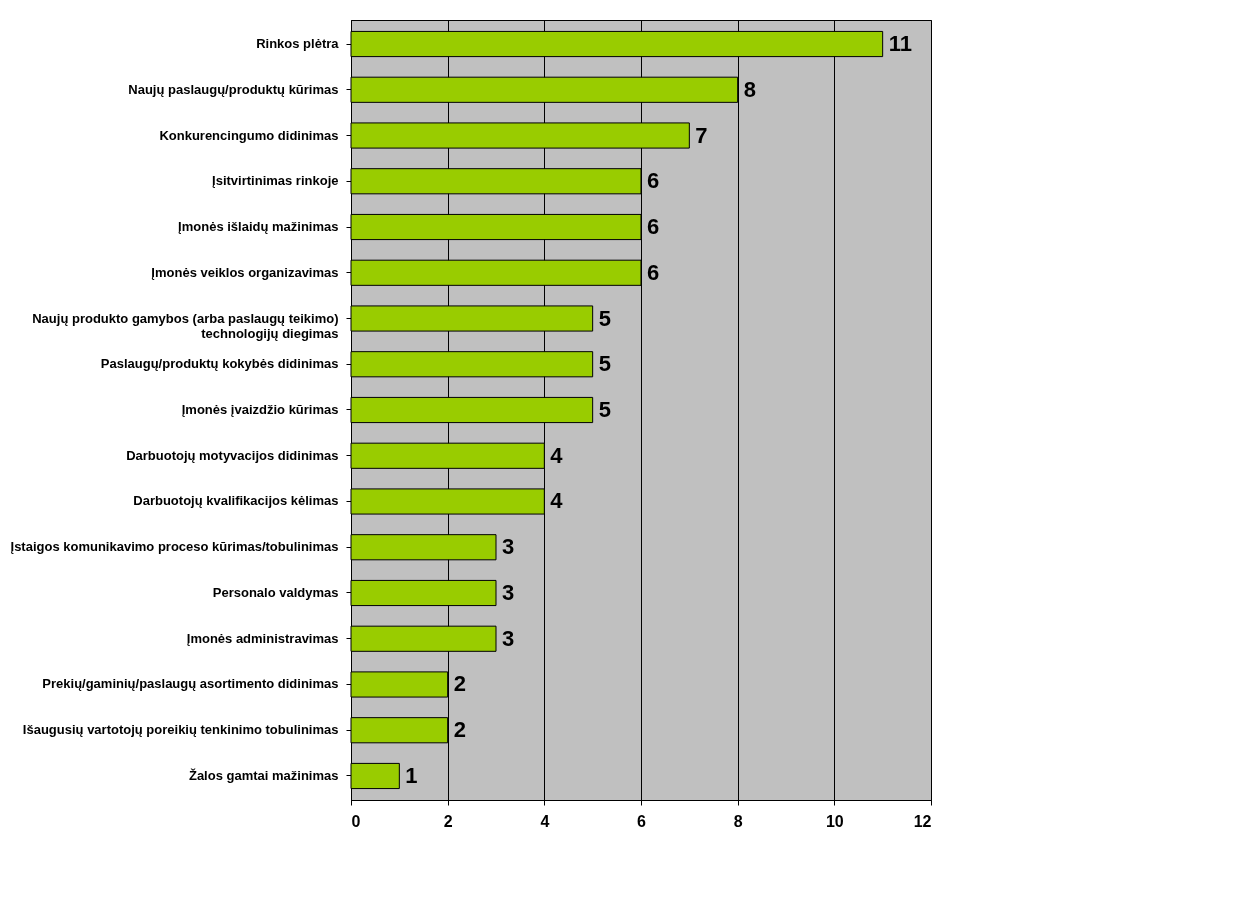 This screenshot has height=918, width=1240. Describe the element at coordinates (219, 364) in the screenshot. I see `y-tick-label: Paslaugų/produktų kokybės didinimas` at that location.